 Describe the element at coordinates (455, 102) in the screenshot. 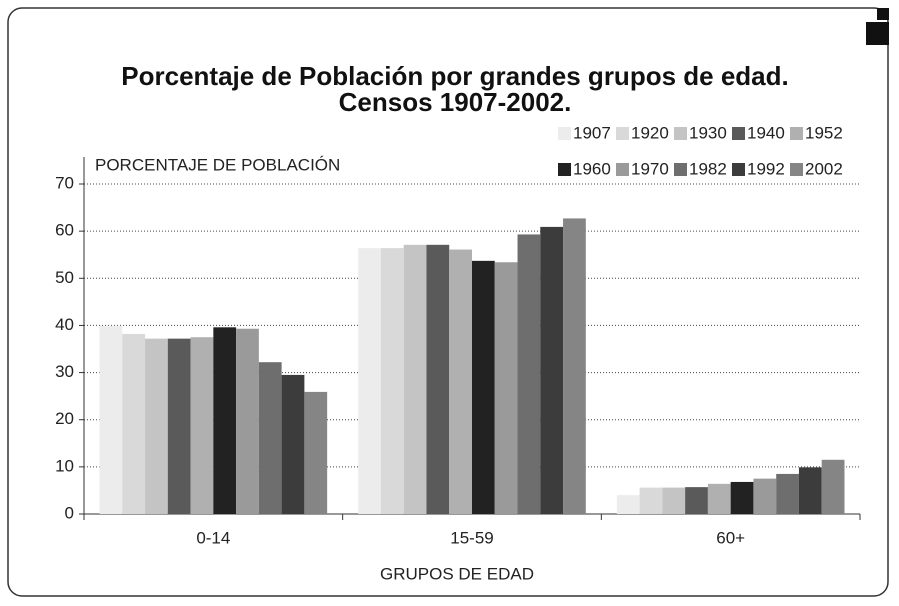

I see `chart-subtitle: Censos 1907-2002.` at that location.